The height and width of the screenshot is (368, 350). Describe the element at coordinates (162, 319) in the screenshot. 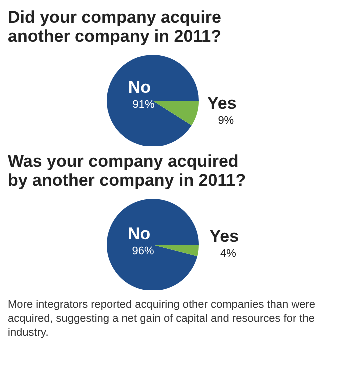

I see `text: More integrators reported acquiring other companies than were acquired, suggesting a net gain of capital and resources for the industry.` at that location.